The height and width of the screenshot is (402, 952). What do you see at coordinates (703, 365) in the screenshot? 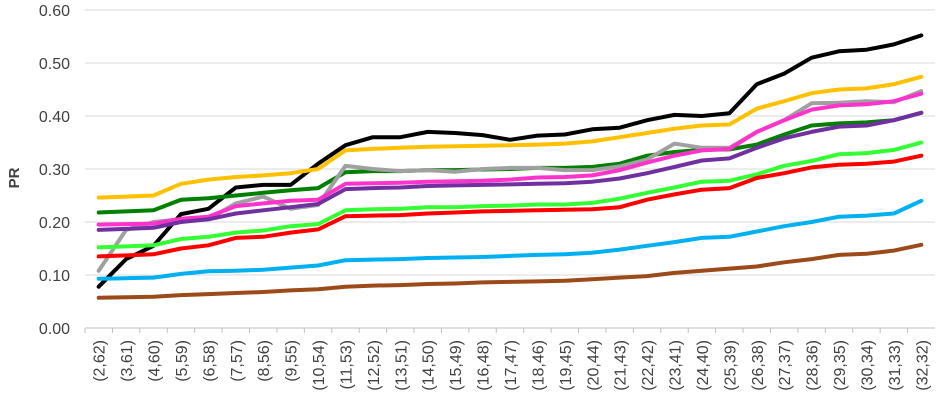
I see `x-tick-label: (24,40)` at bounding box center [703, 365].